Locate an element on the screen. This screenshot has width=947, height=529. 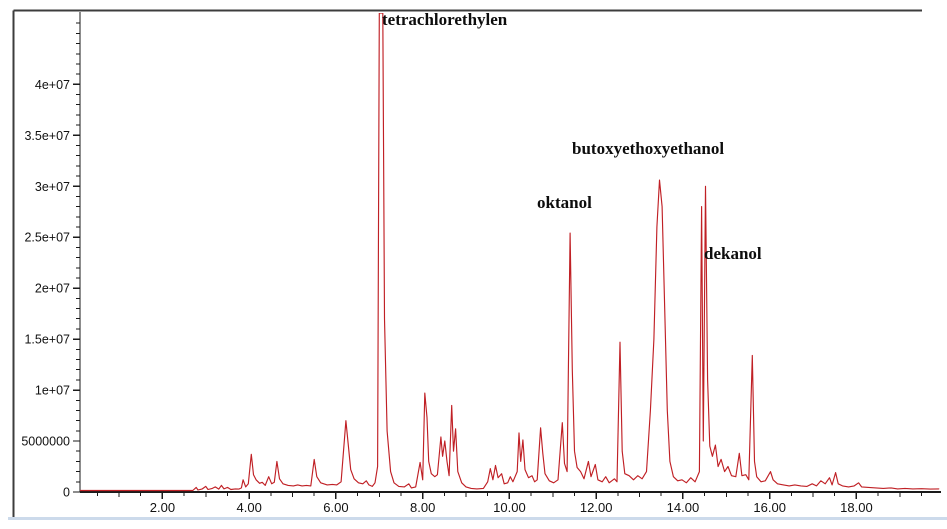
x-tick-label: 16.00 is located at coordinates (769, 507).